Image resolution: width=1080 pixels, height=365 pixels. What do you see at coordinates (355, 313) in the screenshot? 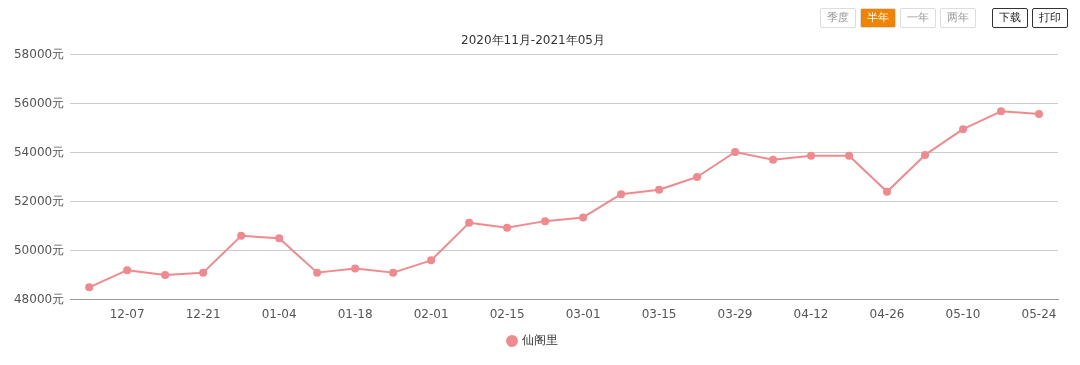
I see `x-tick-label: 01-18` at bounding box center [355, 313].